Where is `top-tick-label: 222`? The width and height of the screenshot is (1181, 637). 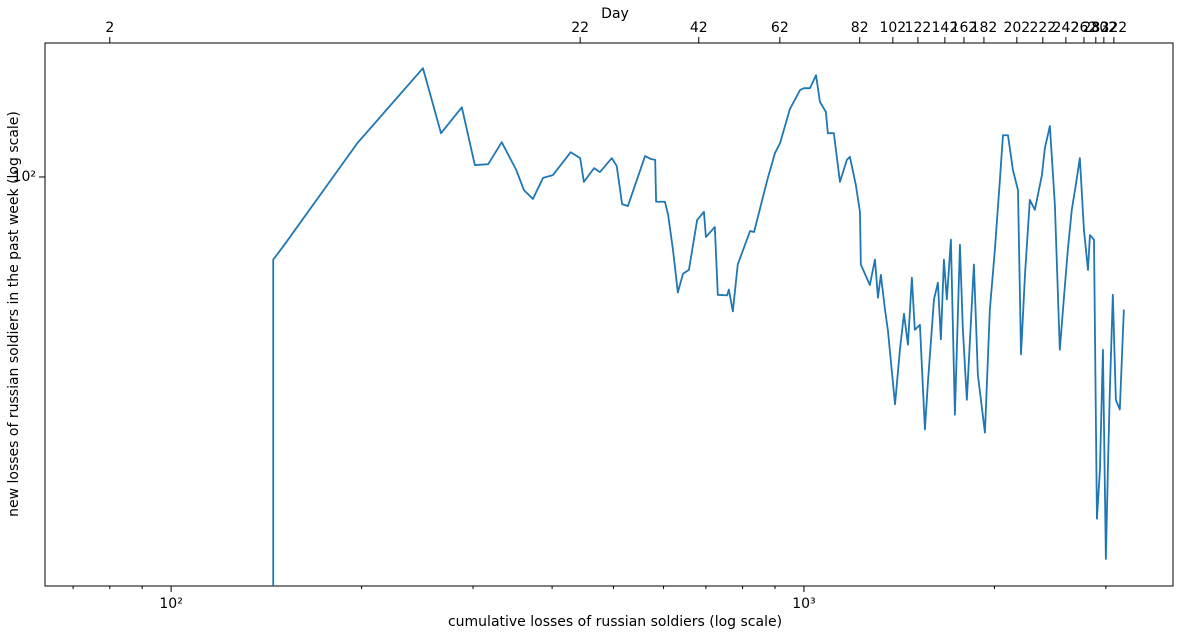 top-tick-label: 222 is located at coordinates (1042, 28).